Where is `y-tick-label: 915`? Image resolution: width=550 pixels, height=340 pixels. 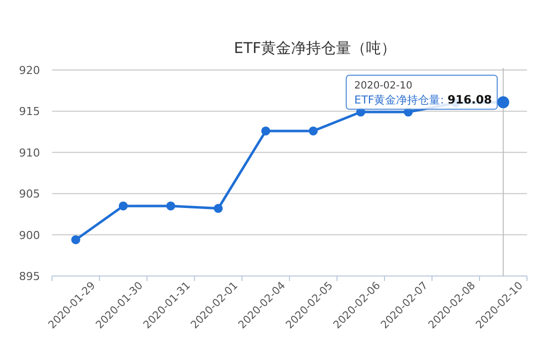 y-tick-label: 915 is located at coordinates (29, 111).